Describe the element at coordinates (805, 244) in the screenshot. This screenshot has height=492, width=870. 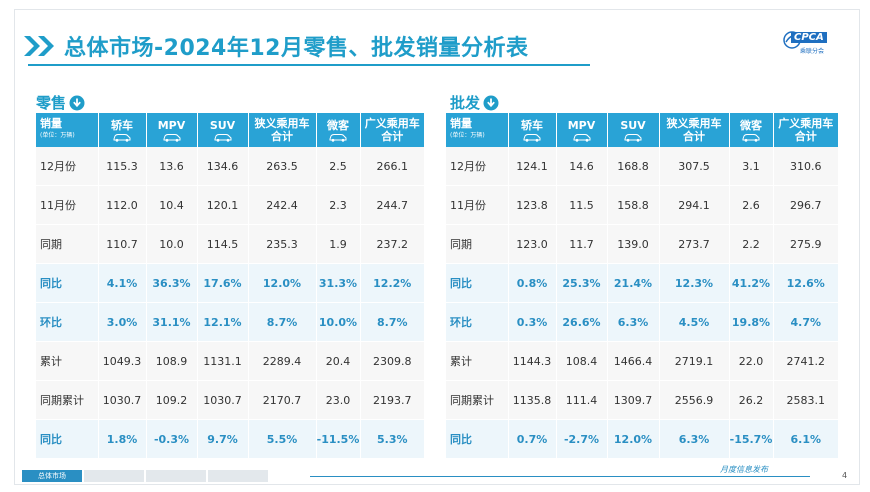
I see `table-cell: 275.9` at that location.